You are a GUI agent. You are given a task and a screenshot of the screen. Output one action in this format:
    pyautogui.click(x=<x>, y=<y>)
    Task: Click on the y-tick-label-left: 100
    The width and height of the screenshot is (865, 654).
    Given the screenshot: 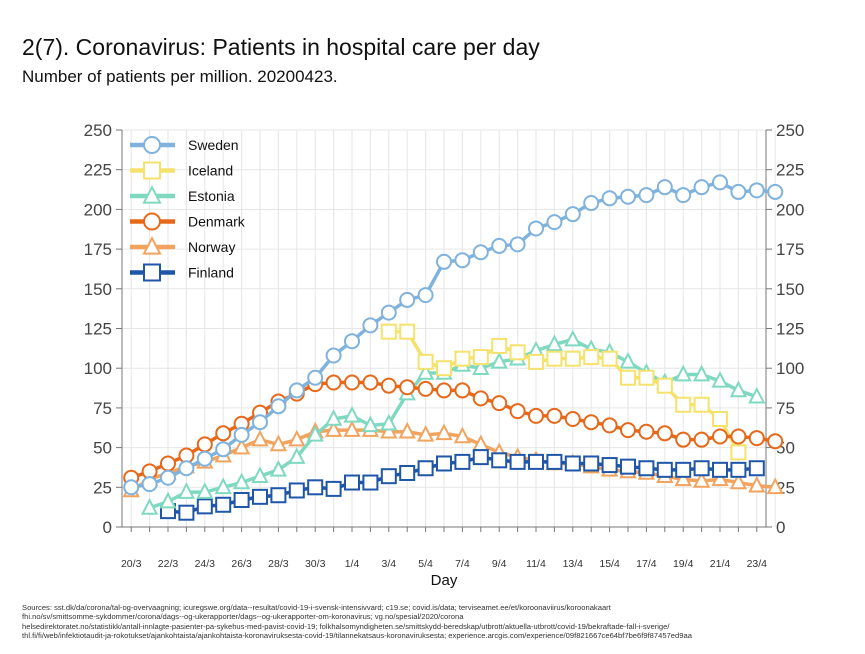 What is the action you would take?
    pyautogui.click(x=98, y=368)
    